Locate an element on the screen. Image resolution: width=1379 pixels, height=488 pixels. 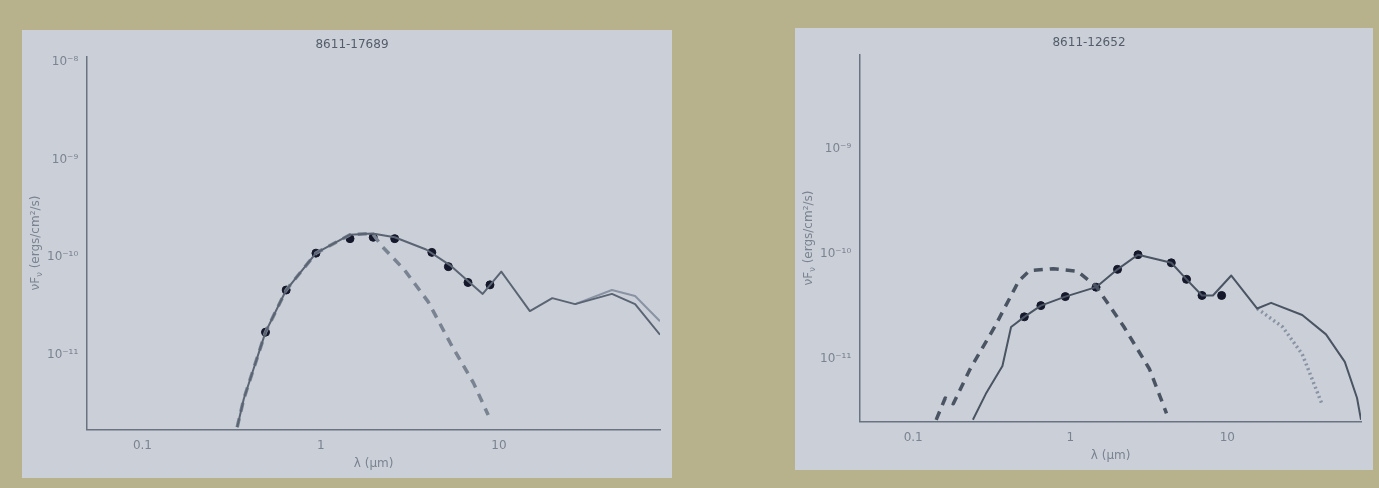
y-tick-label: 10⁻⁸ is located at coordinates (65, 61).